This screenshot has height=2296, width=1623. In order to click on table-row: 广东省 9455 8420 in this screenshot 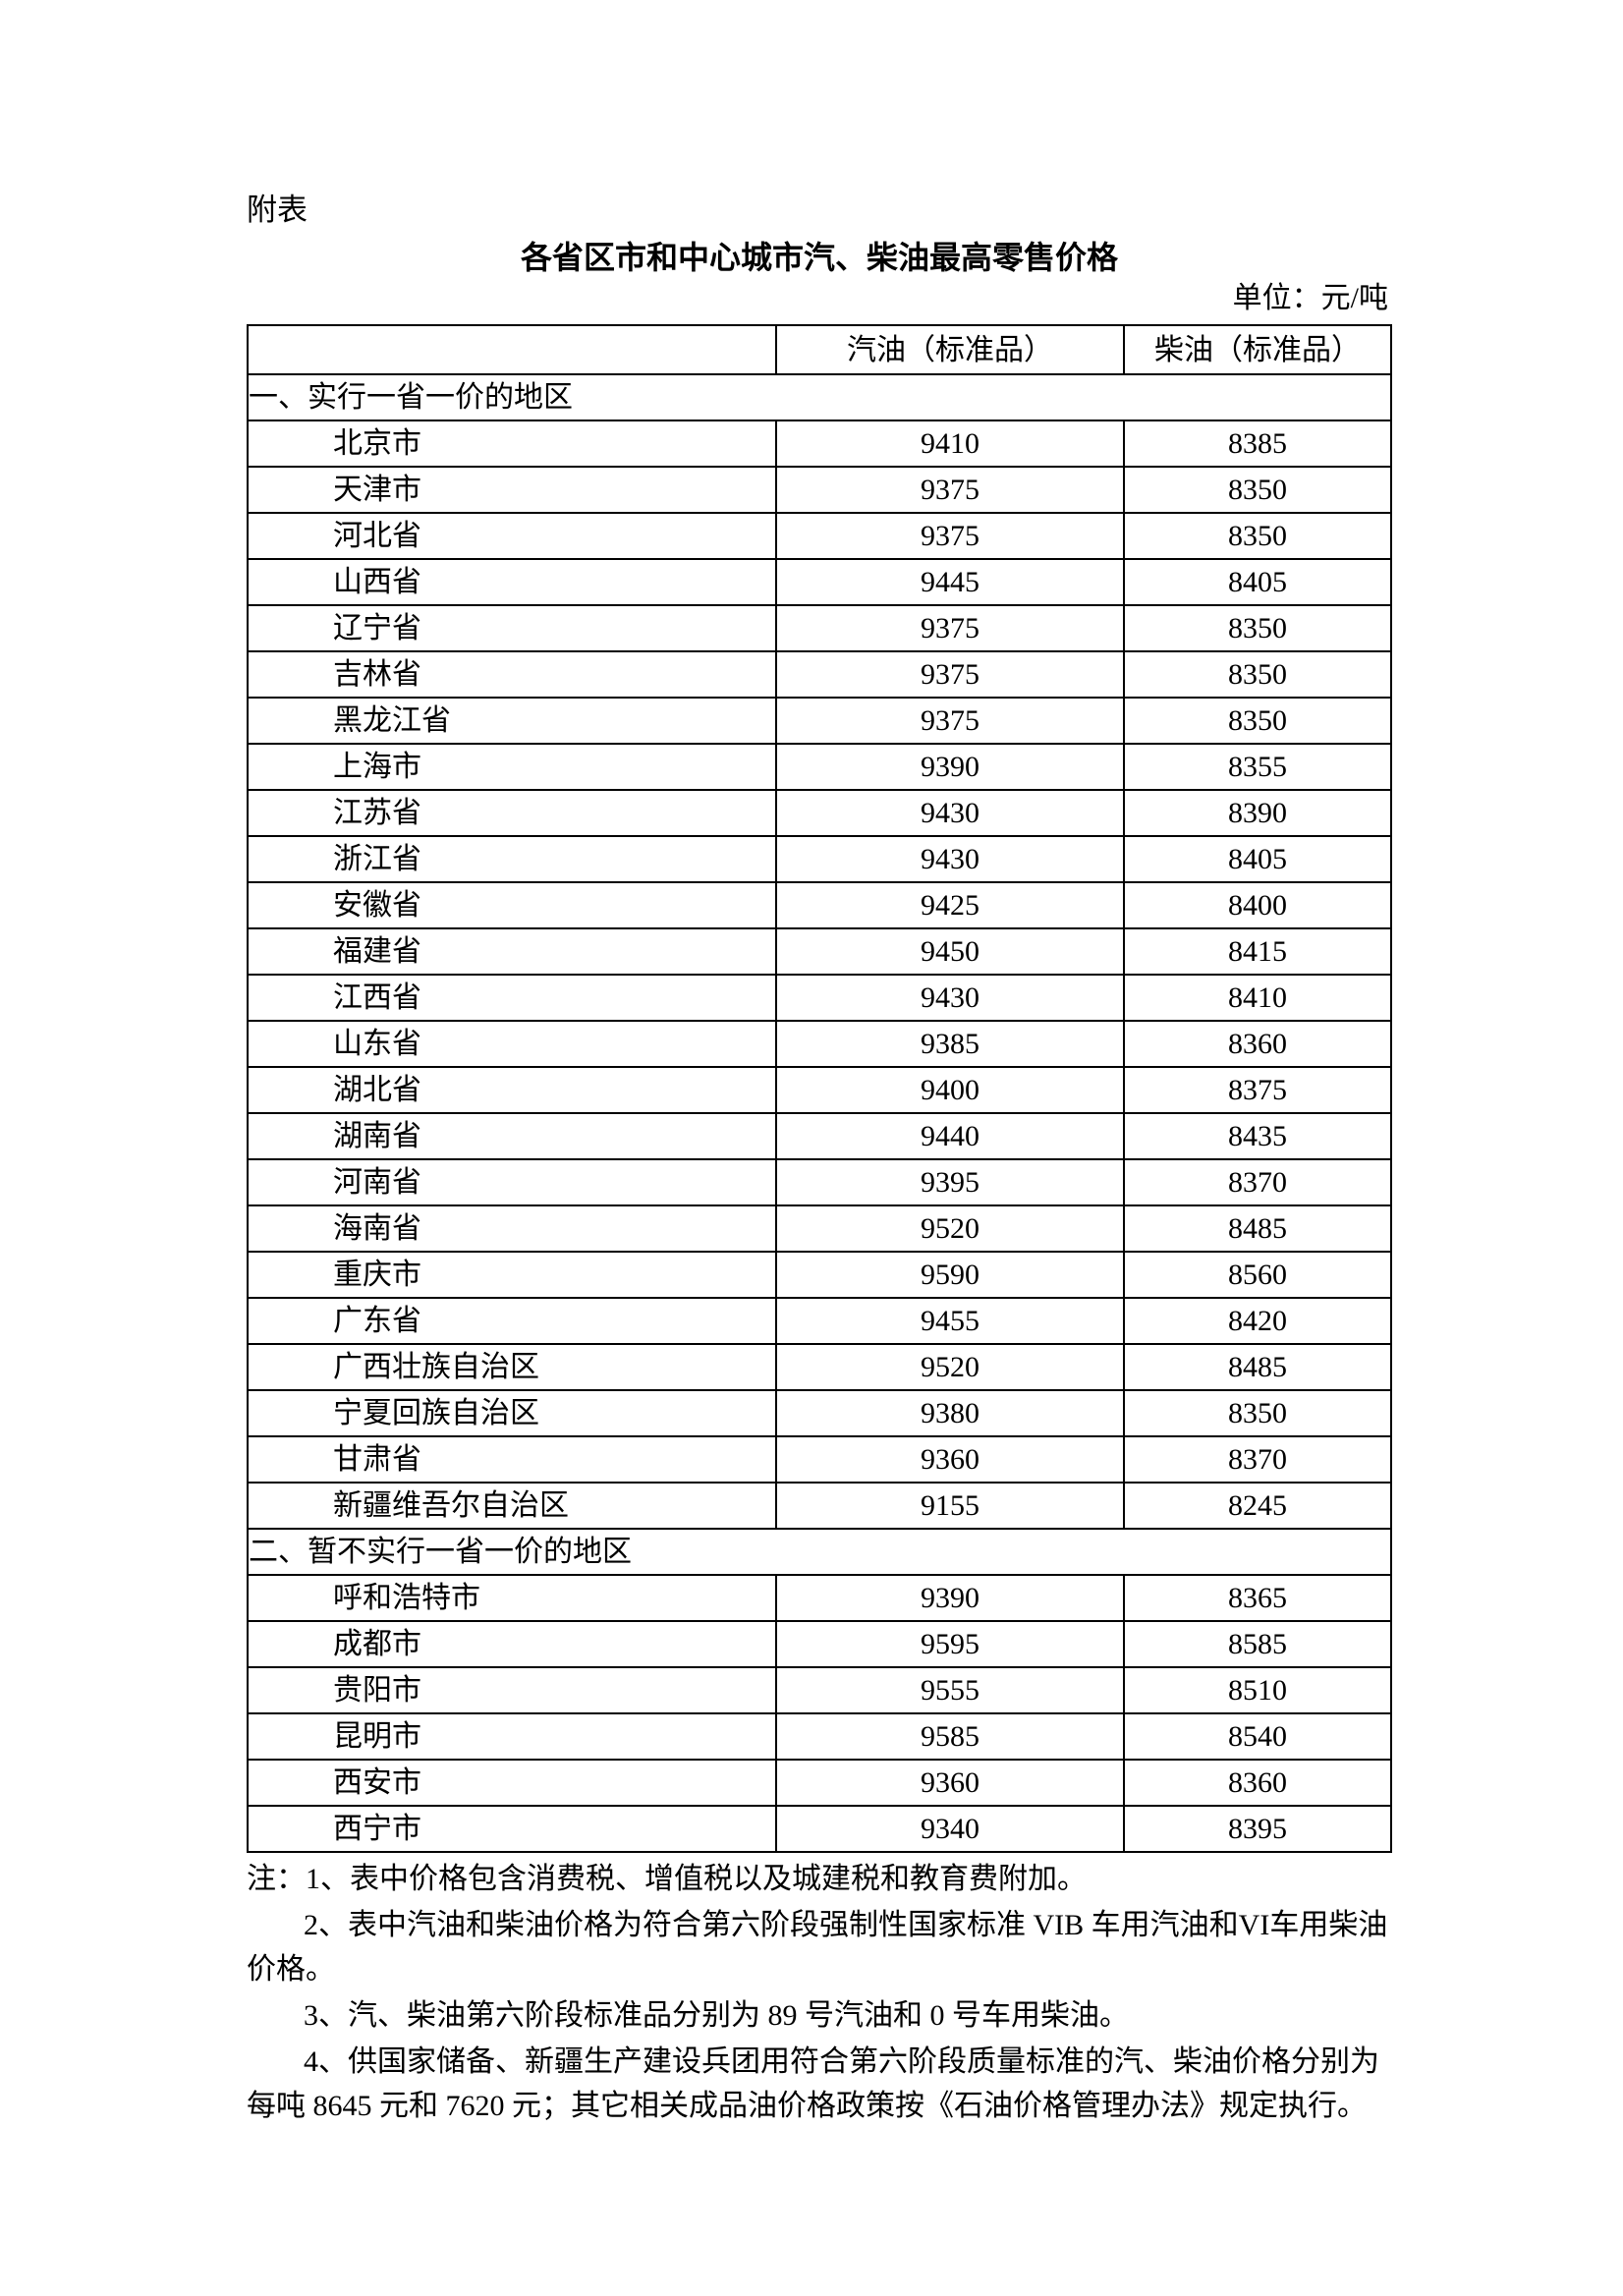, I will do `click(820, 1321)`.